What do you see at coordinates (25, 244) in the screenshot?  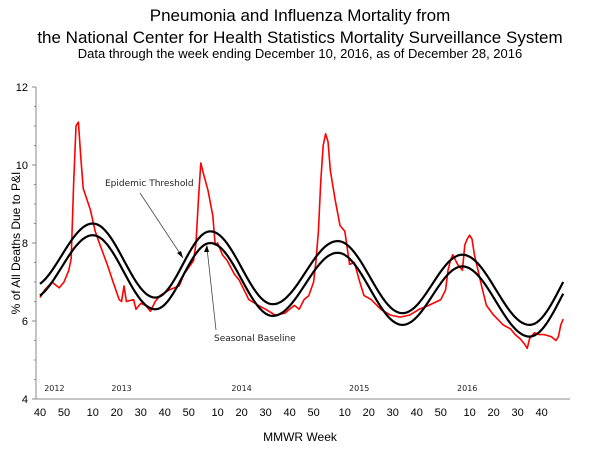 I see `y-tick-label: 8` at bounding box center [25, 244].